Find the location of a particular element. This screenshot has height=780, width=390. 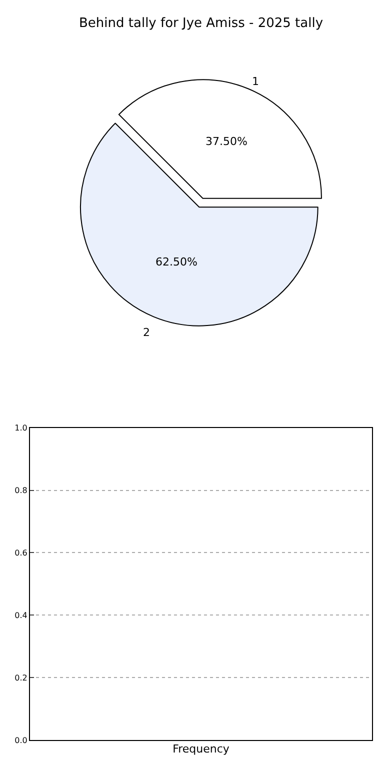

y-tick-label: 0.4 is located at coordinates (21, 615).